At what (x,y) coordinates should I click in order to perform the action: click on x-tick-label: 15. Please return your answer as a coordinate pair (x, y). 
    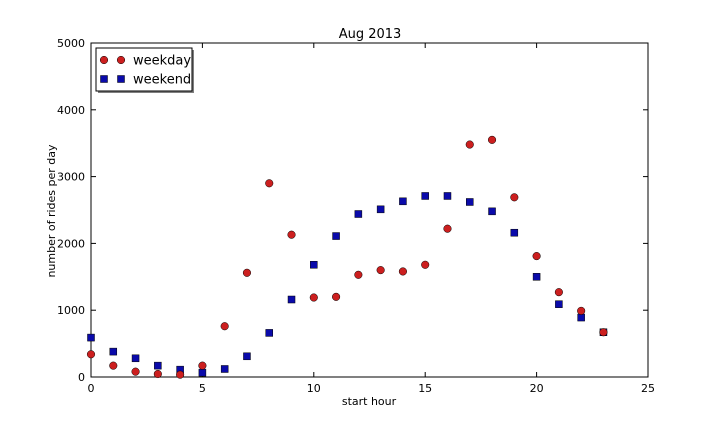
    Looking at the image, I should click on (425, 388).